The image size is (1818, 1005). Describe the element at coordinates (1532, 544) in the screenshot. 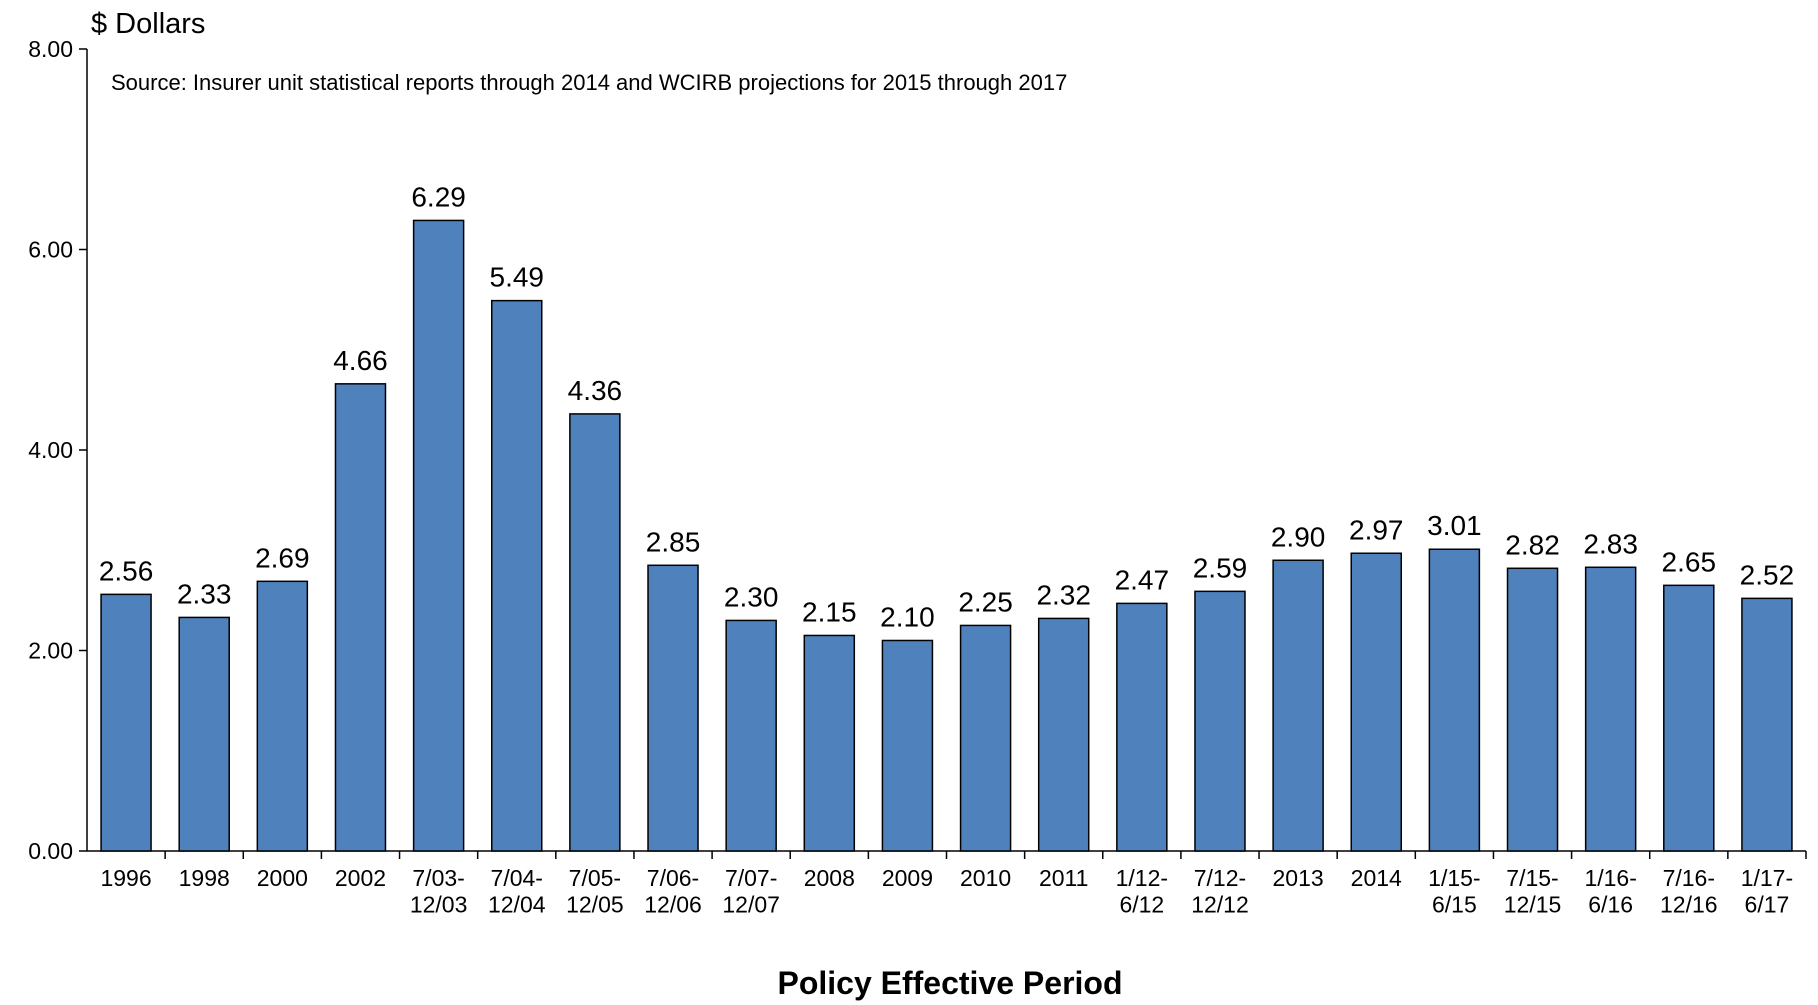

I see `value-label: 2.82` at that location.